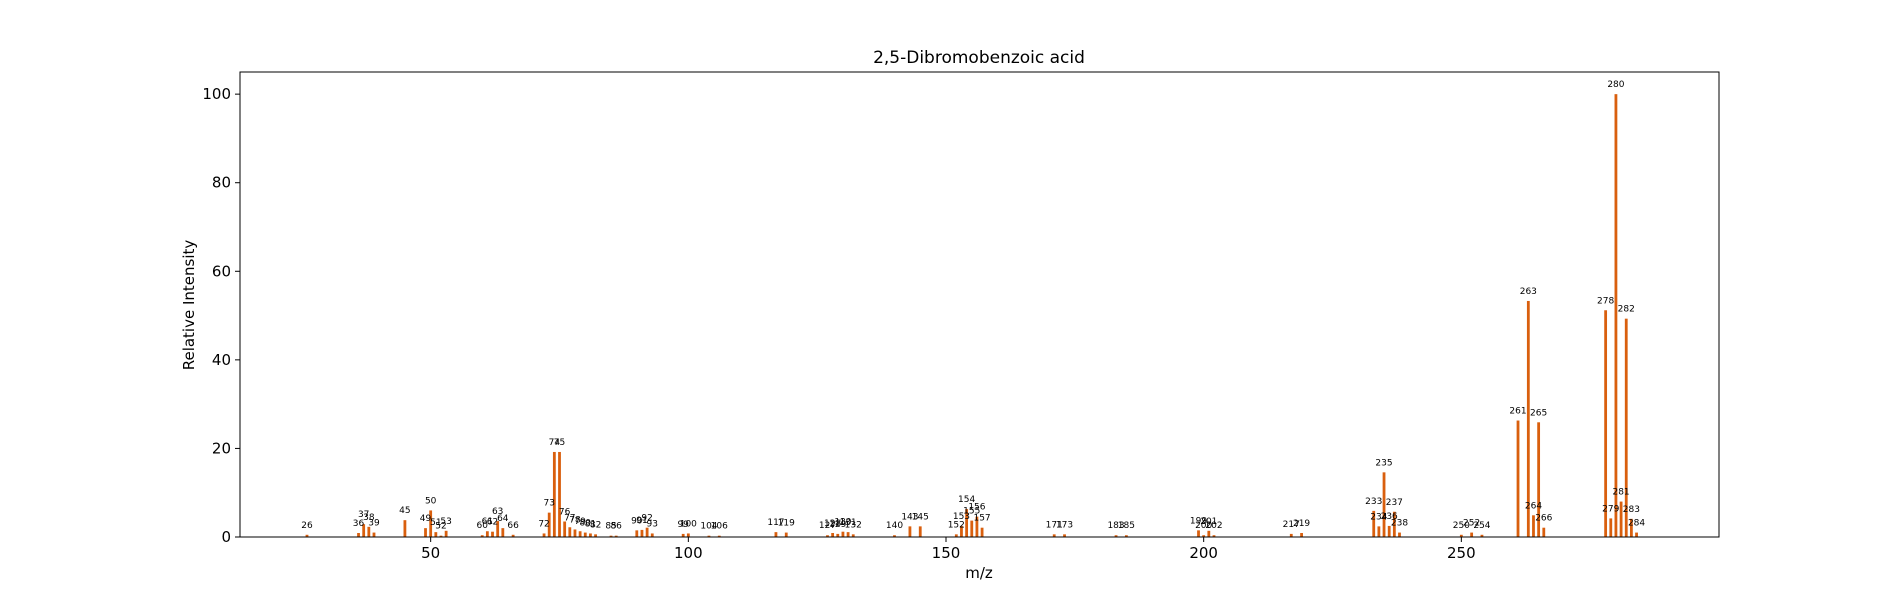 The image size is (1900, 600). Describe the element at coordinates (1198, 521) in the screenshot. I see `peak-label-199: 199` at that location.